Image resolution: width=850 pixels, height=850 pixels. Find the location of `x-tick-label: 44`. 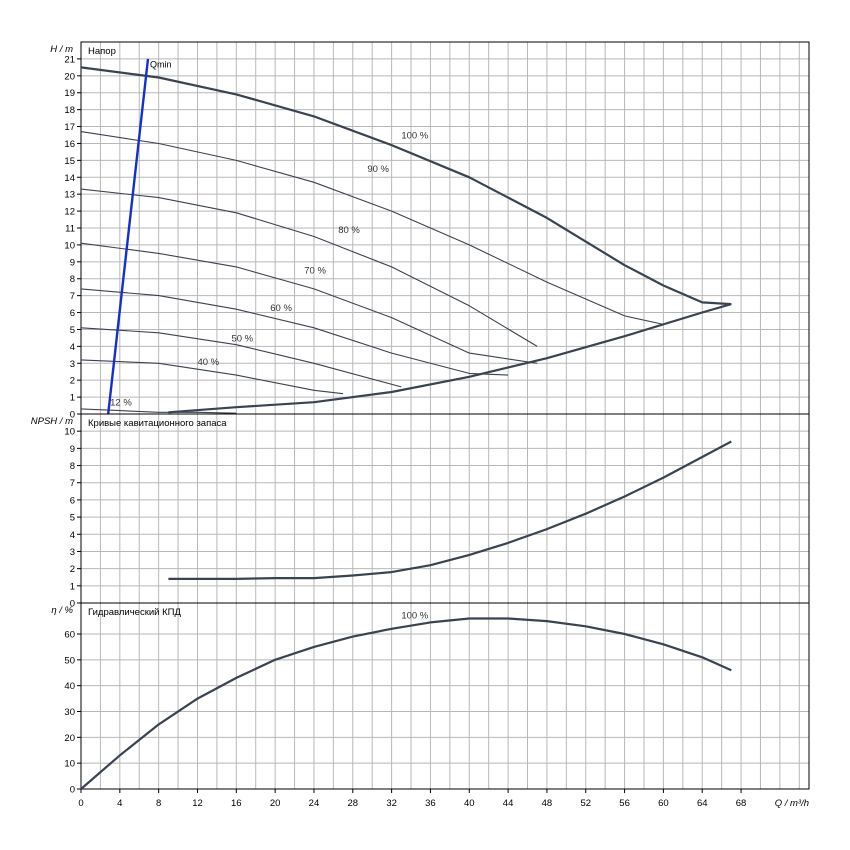

x-tick-label: 44 is located at coordinates (508, 803).